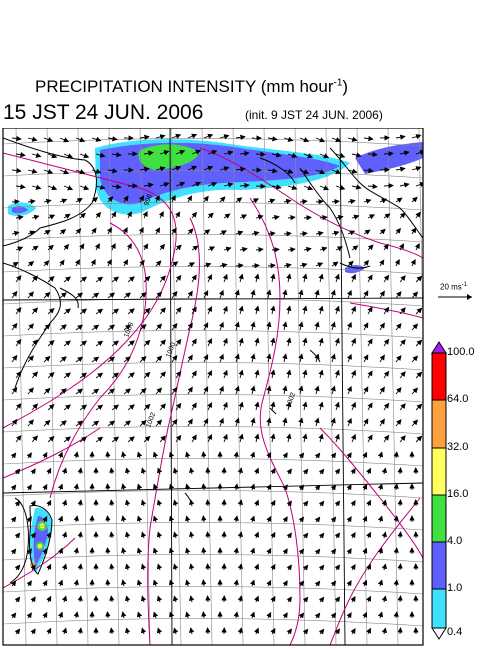 The image size is (500, 650). What do you see at coordinates (455, 541) in the screenshot?
I see `legend-tick: 4.0` at bounding box center [455, 541].